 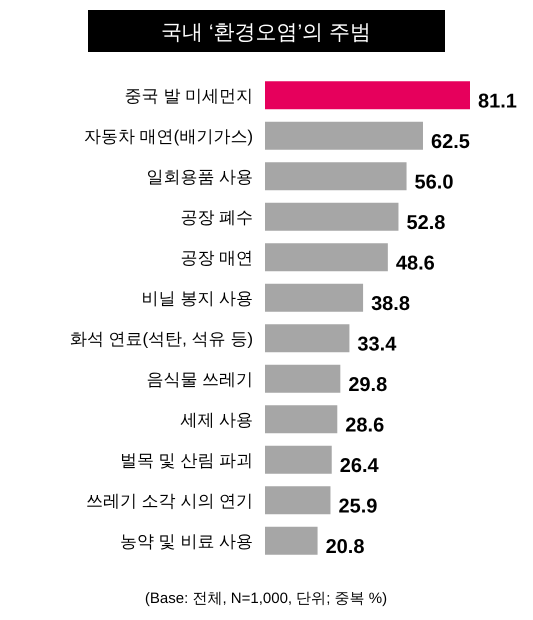 What do you see at coordinates (360, 465) in the screenshot?
I see `data-label: 26.4` at bounding box center [360, 465].